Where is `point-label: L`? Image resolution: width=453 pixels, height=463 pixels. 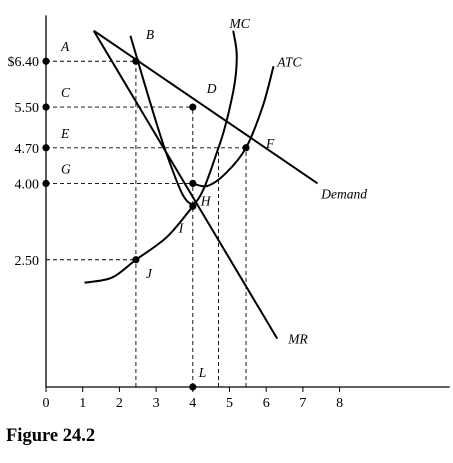 point-label: L is located at coordinates (202, 372).